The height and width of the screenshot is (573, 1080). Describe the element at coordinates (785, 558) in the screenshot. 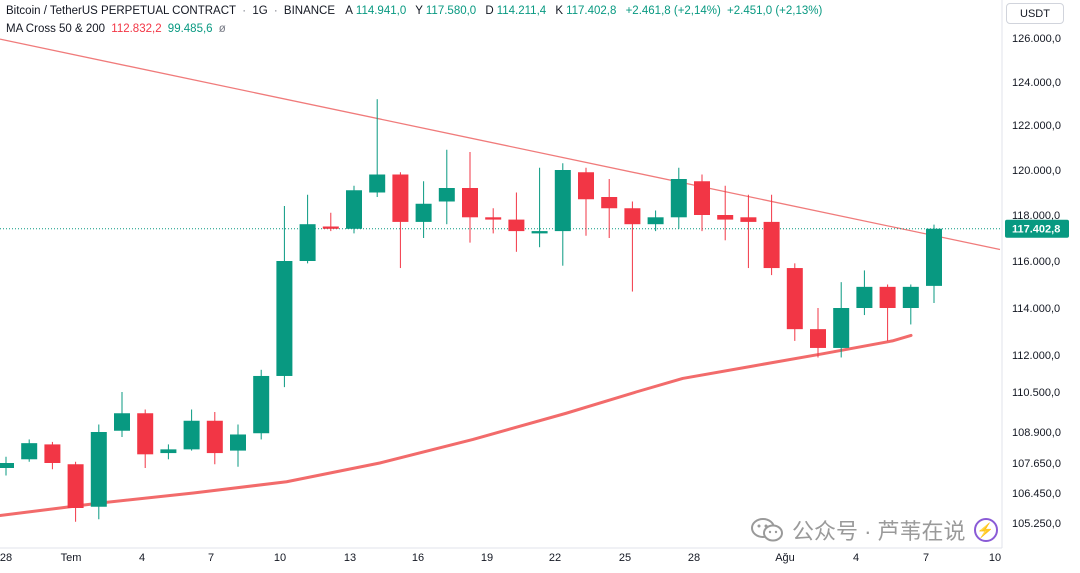

I see `x-tick-label: Ağu` at that location.